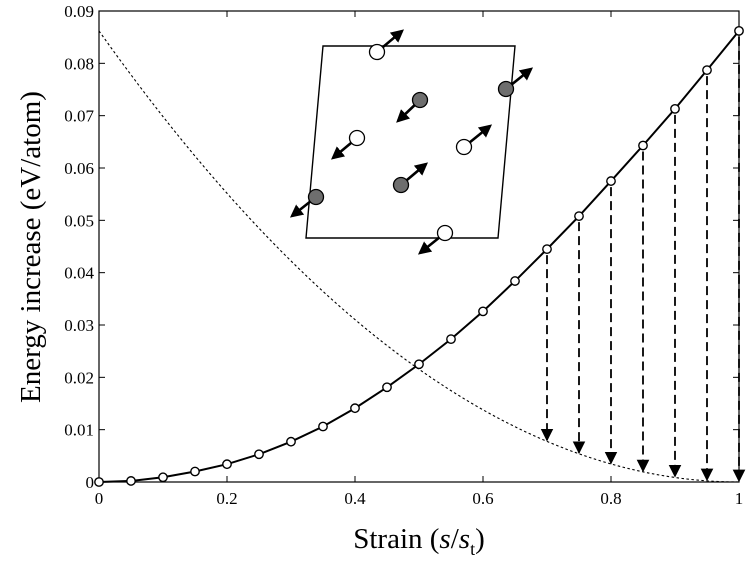 This screenshot has width=748, height=569. I want to click on y-tick-label: 0.08, so click(79, 63).